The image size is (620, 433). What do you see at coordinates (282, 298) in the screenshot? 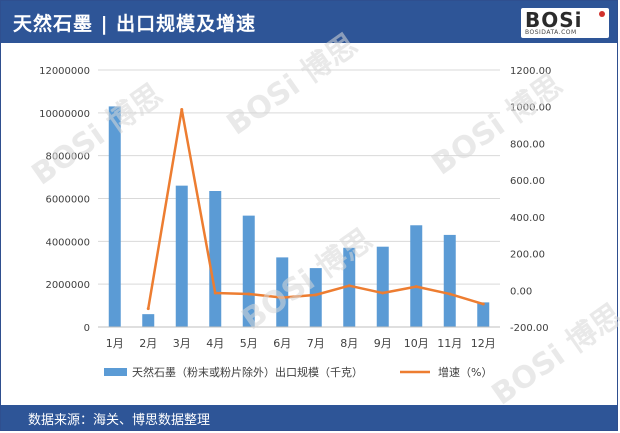
I see `growth-point-6月` at bounding box center [282, 298].